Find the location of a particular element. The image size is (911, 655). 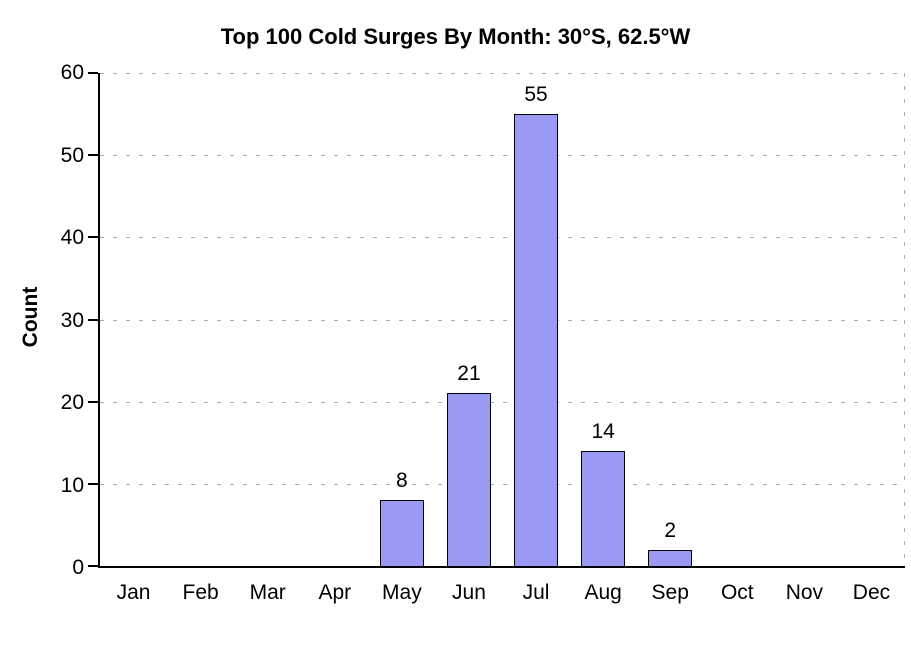

x-tick-label-mar: Mar is located at coordinates (267, 592).